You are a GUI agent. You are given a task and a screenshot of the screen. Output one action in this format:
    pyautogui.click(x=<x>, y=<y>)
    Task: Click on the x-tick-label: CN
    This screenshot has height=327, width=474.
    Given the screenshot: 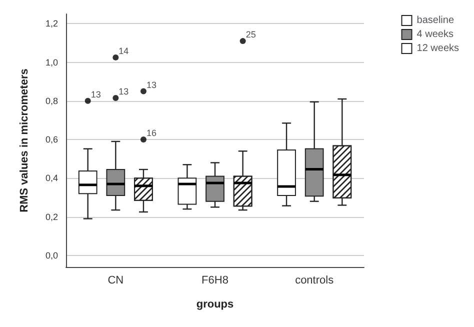 What is the action you would take?
    pyautogui.click(x=116, y=280)
    